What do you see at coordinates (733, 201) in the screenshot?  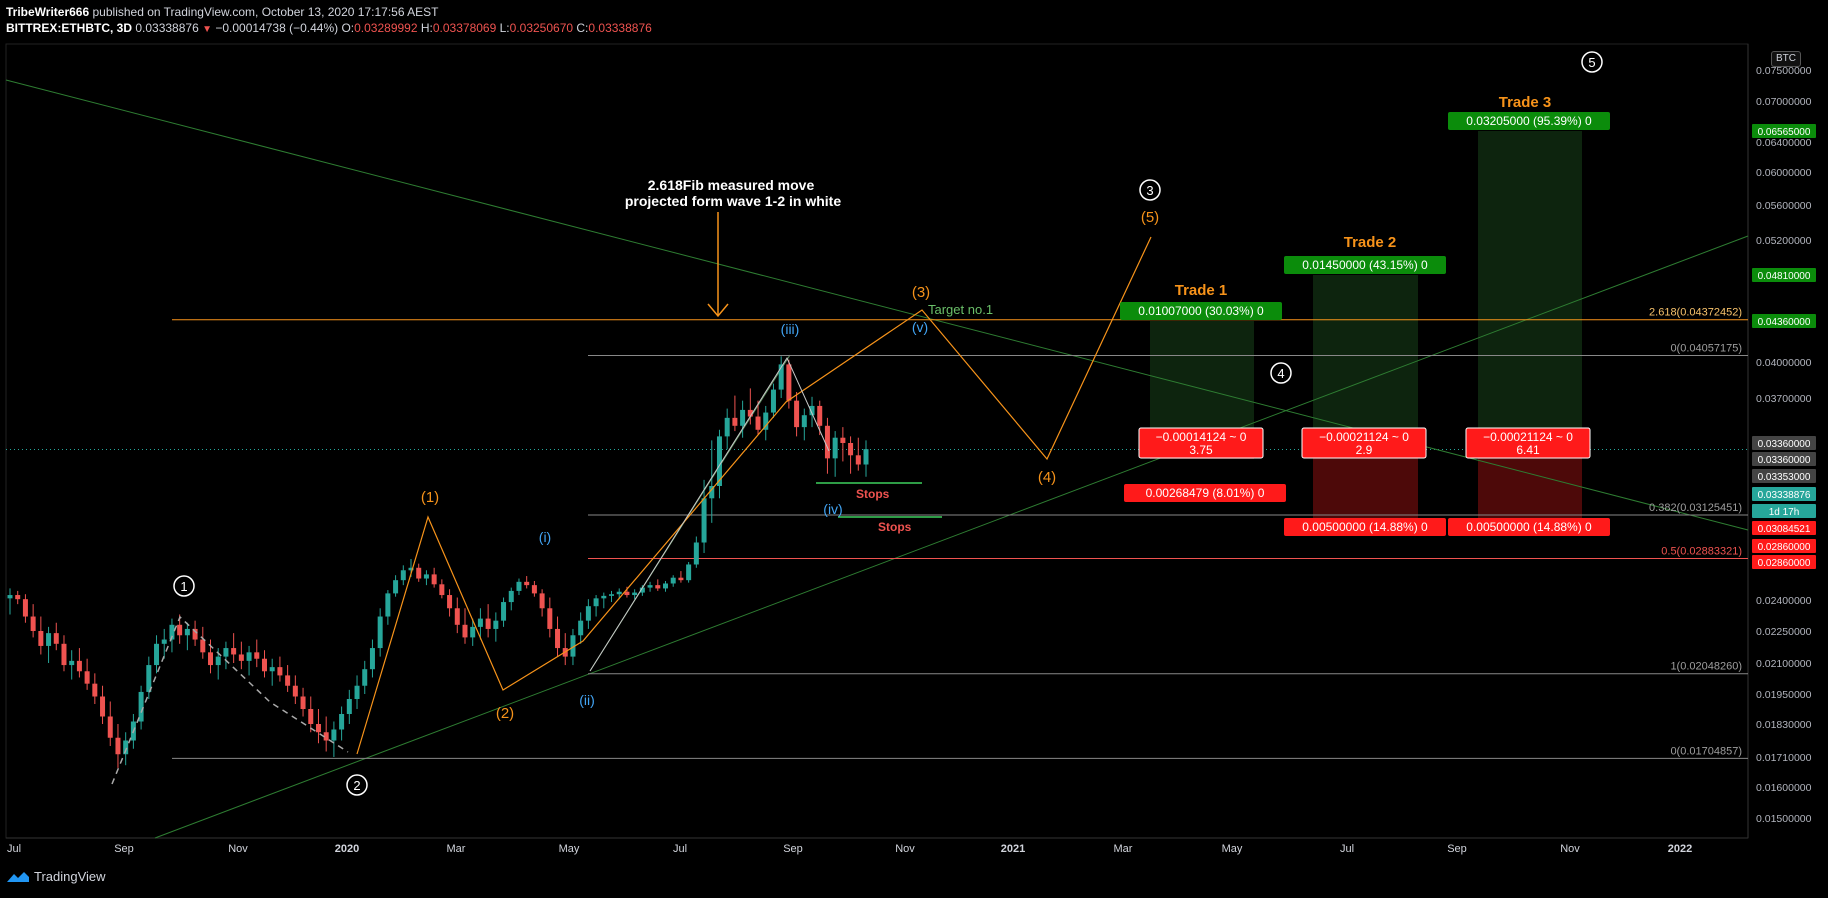 I see `fib-note-line-2: projected form wave 1-2 in white` at bounding box center [733, 201].